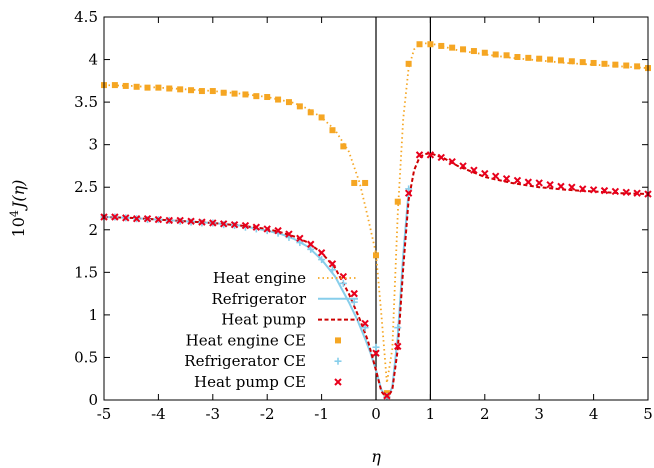 Image resolution: width=654 pixels, height=468 pixels. Describe the element at coordinates (648, 414) in the screenshot. I see `x-tick-label: 5` at that location.